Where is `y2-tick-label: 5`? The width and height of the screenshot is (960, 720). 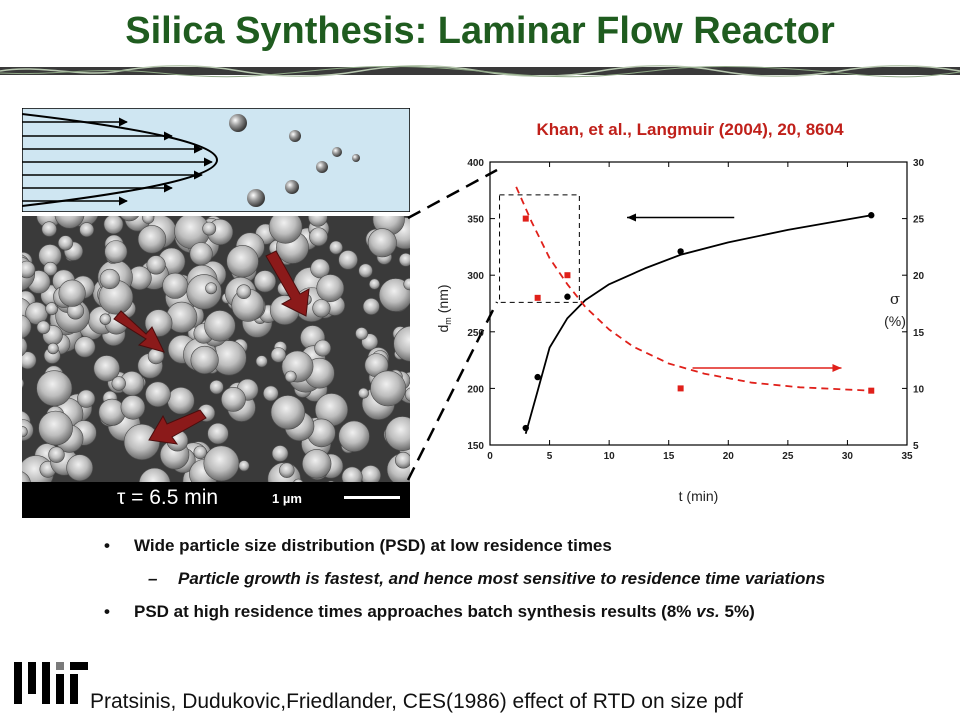 y2-tick-label: 5 is located at coordinates (916, 446).